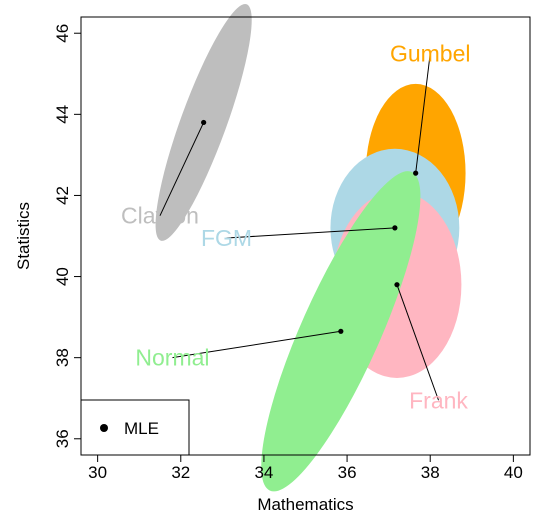 Image resolution: width=550 pixels, height=527 pixels. I want to click on mle-point-clayton, so click(204, 122).